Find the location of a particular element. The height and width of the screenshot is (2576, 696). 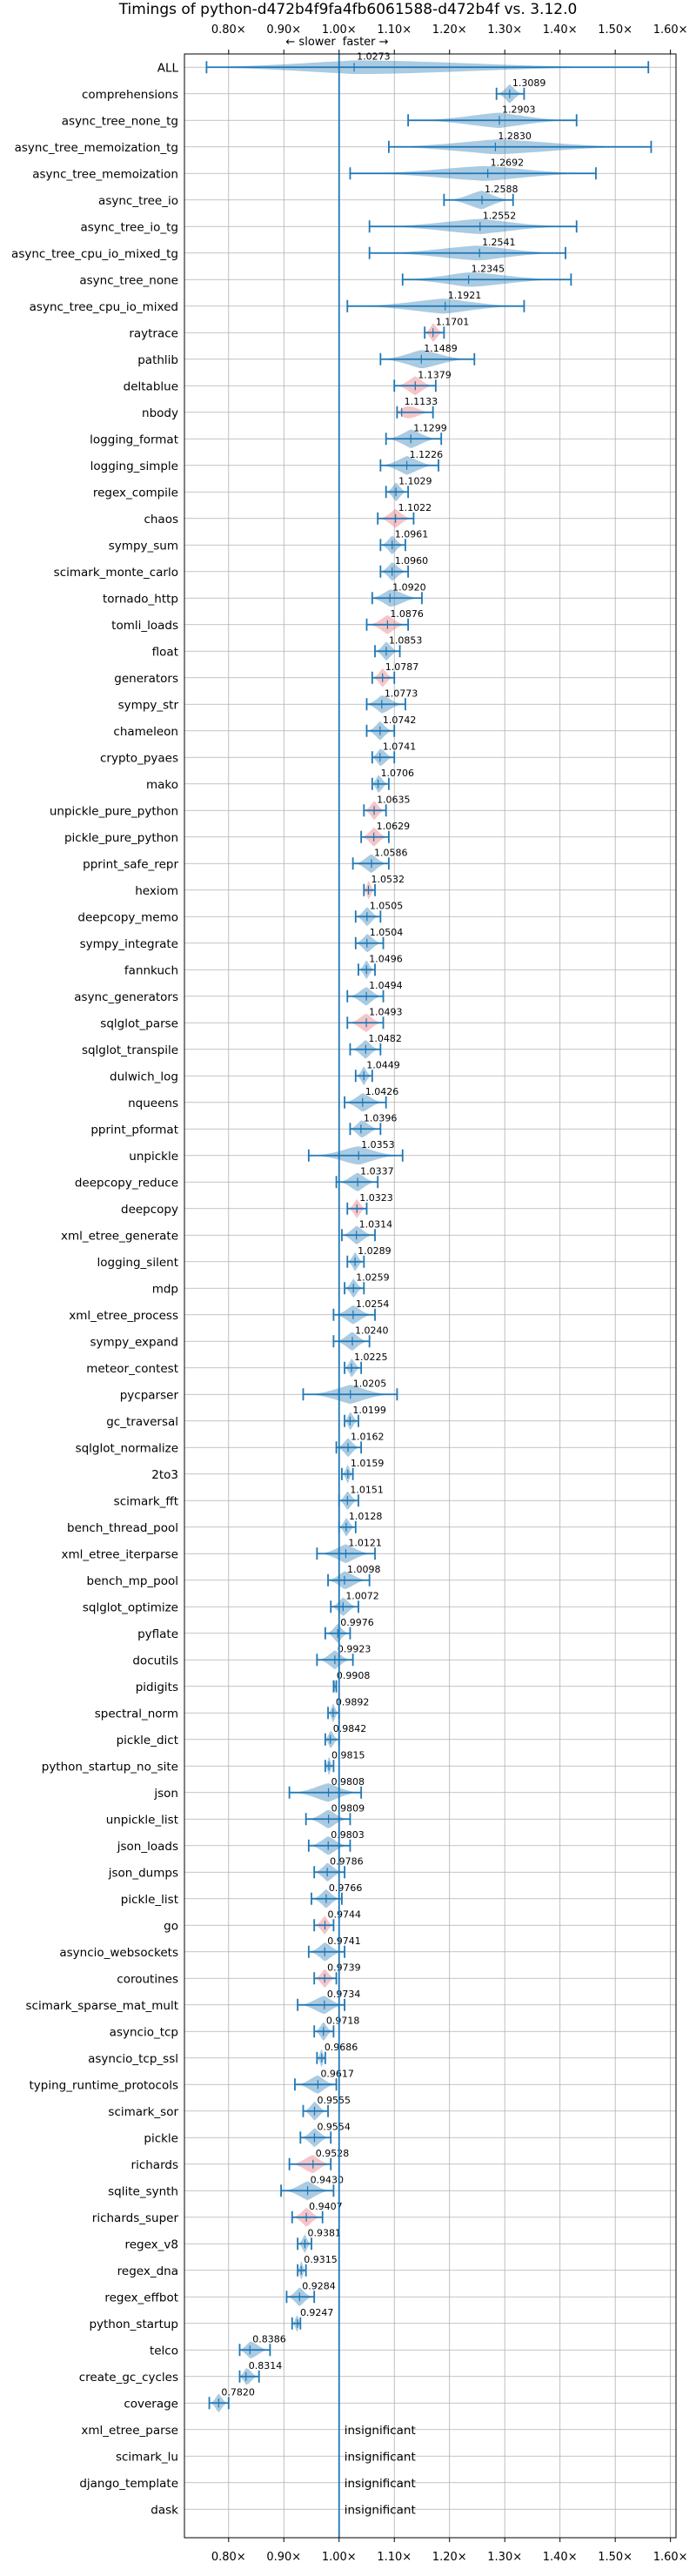

benchmark-label: asyncio_websockets is located at coordinates (118, 1953).